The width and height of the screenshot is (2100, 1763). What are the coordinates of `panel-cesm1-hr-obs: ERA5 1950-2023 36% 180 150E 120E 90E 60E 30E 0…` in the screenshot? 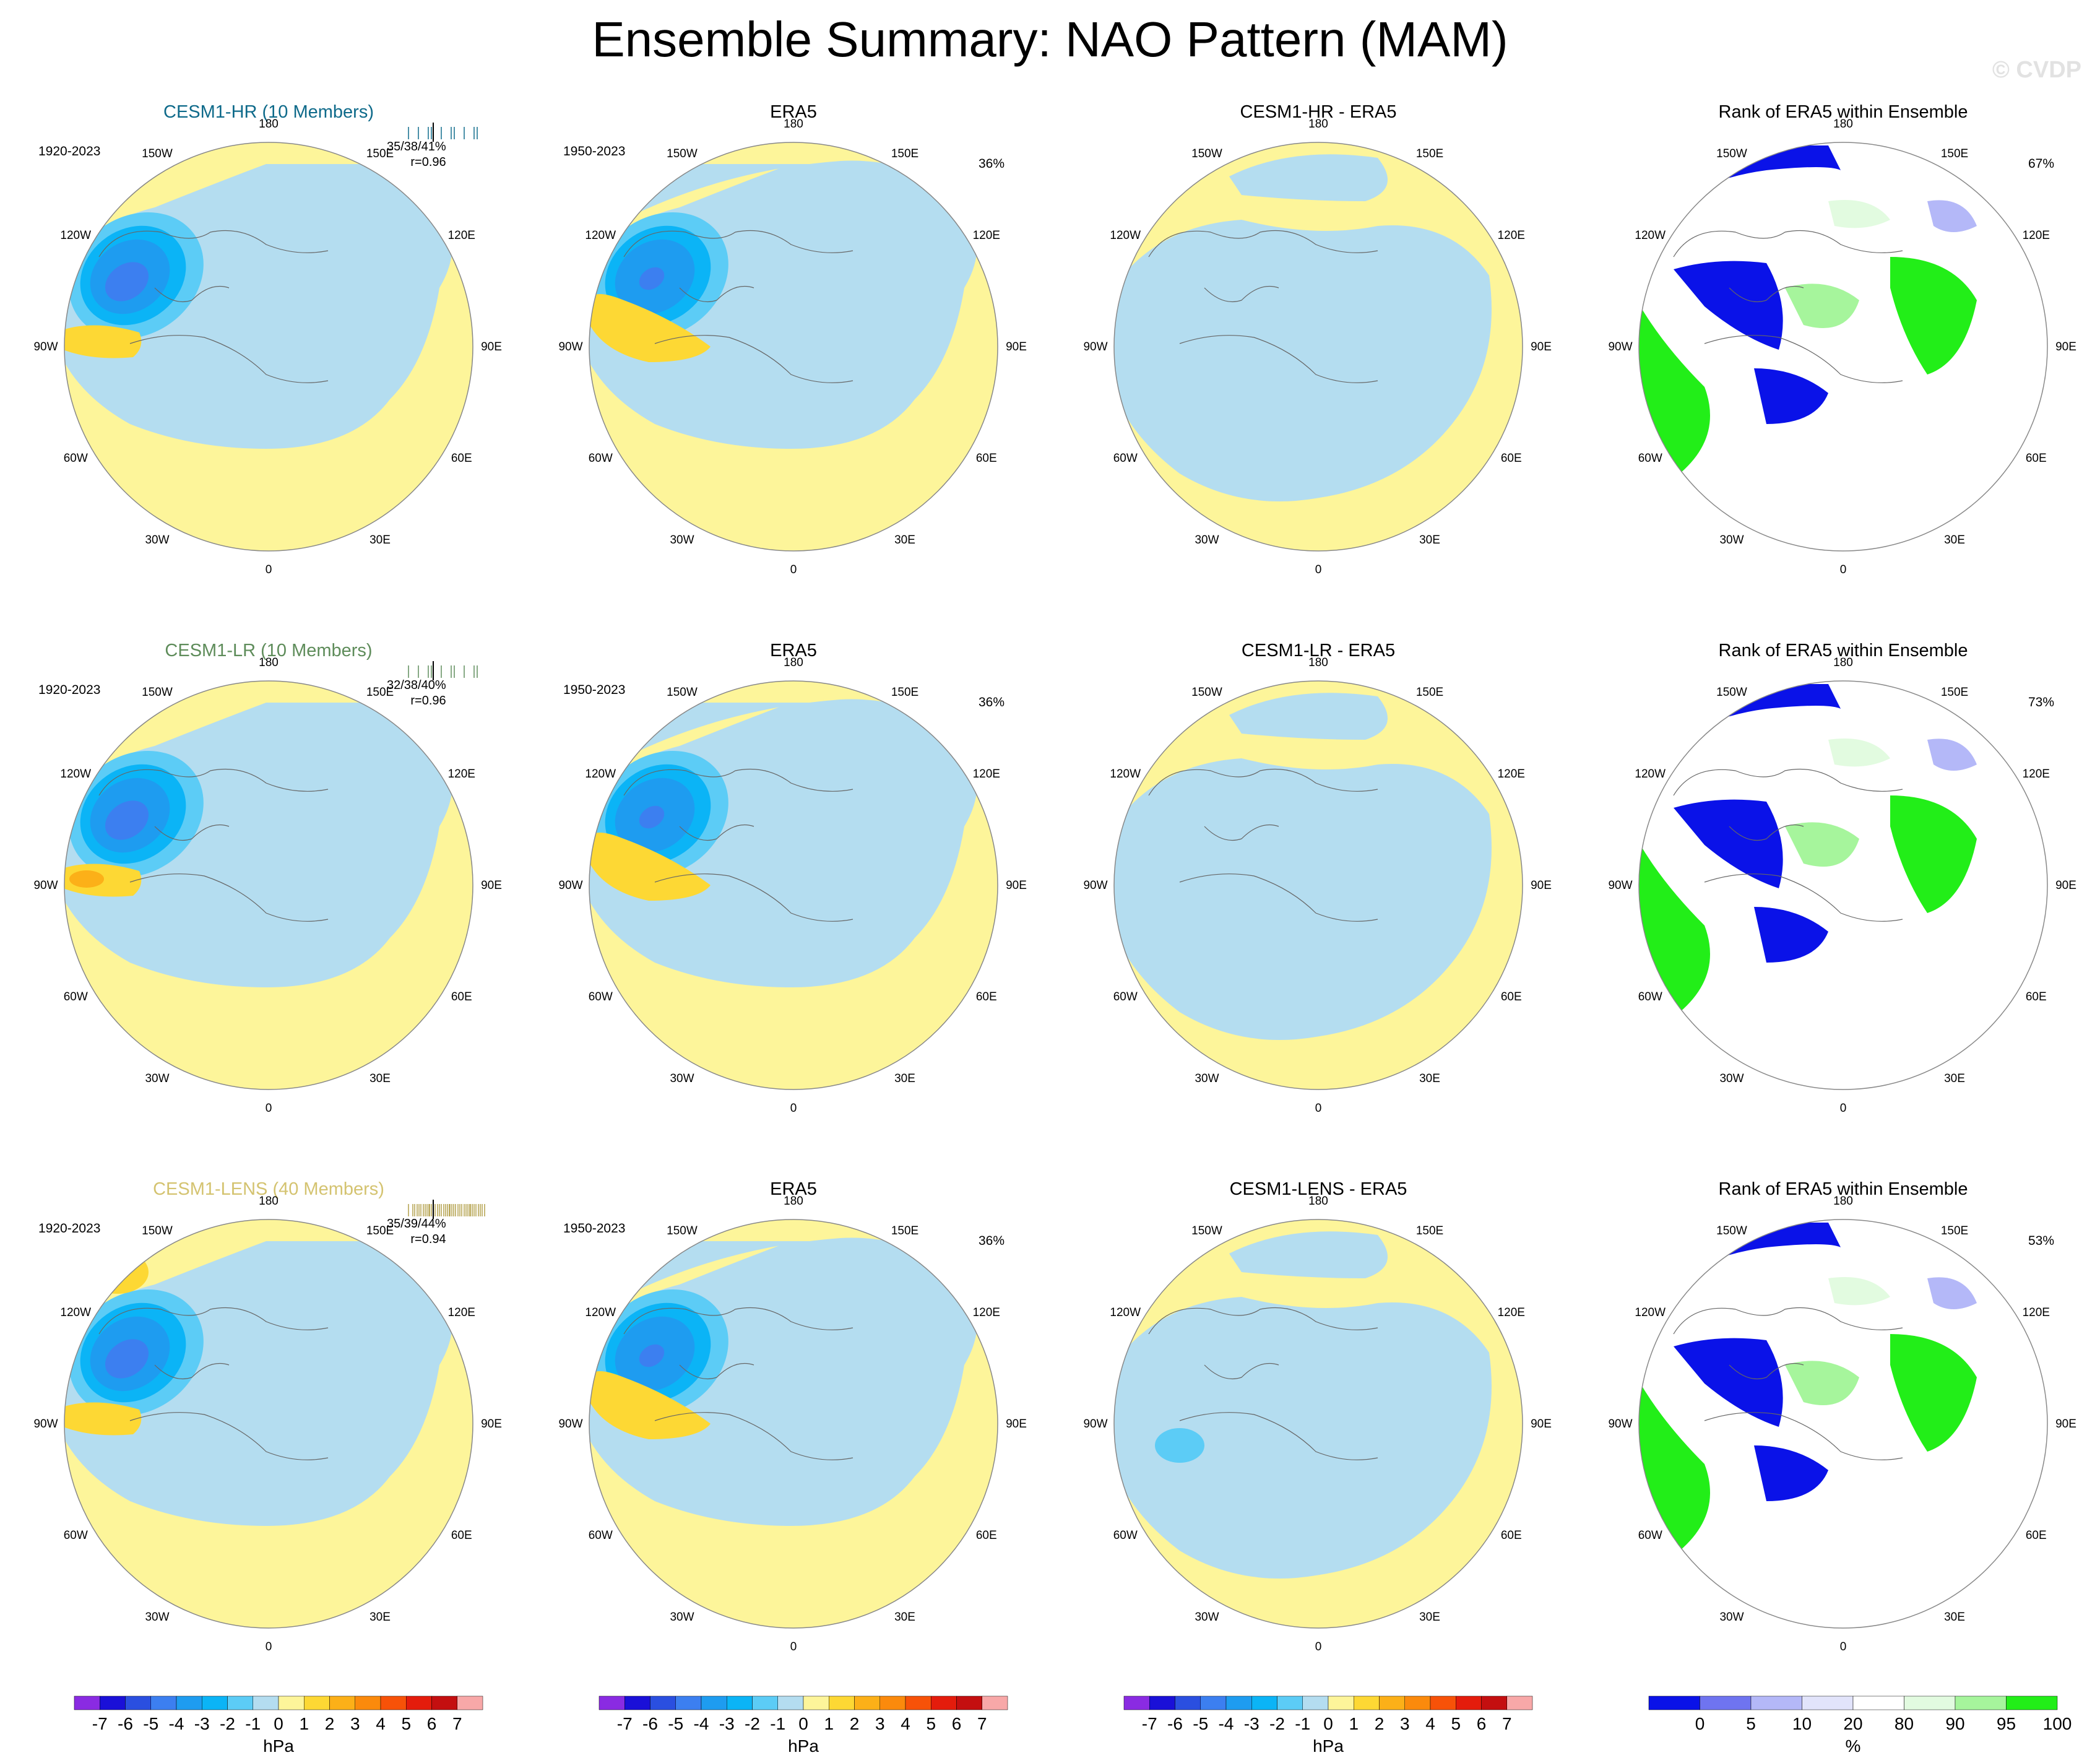 It's located at (793, 368).